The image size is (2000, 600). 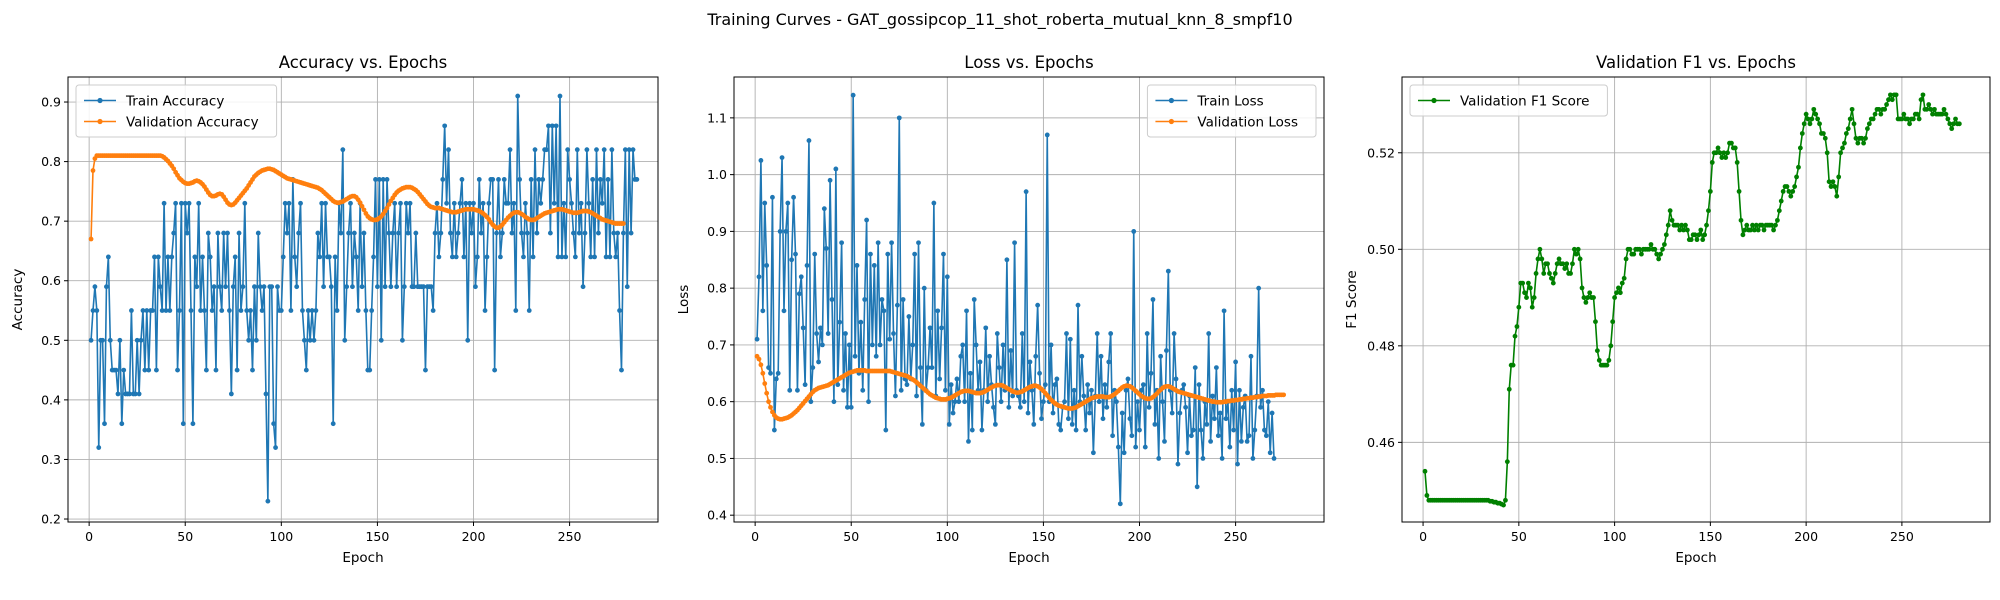 I want to click on f1-legend: Validation F1 Score, so click(x=1508, y=100).